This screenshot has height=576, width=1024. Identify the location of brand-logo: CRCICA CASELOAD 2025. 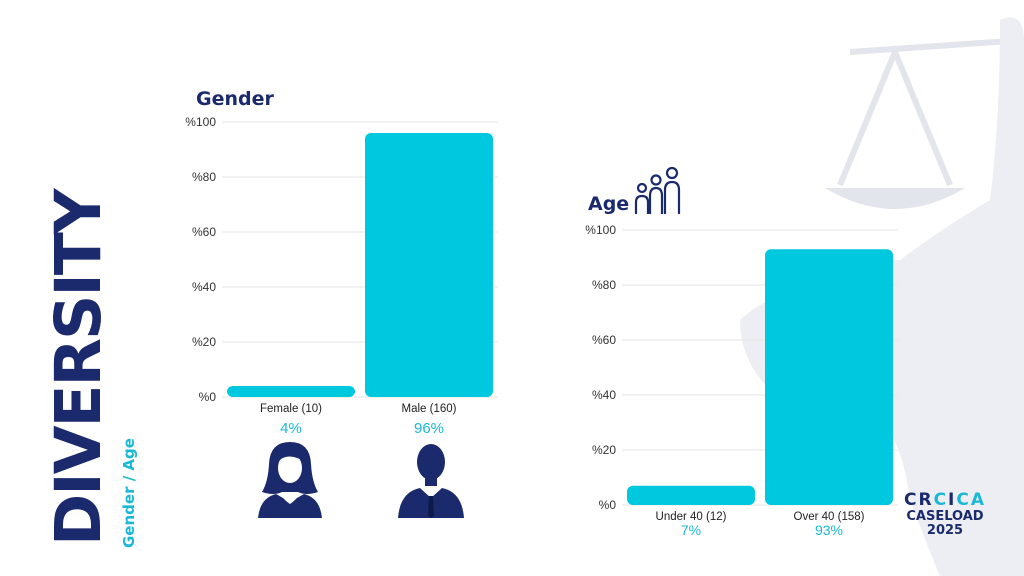
(945, 514).